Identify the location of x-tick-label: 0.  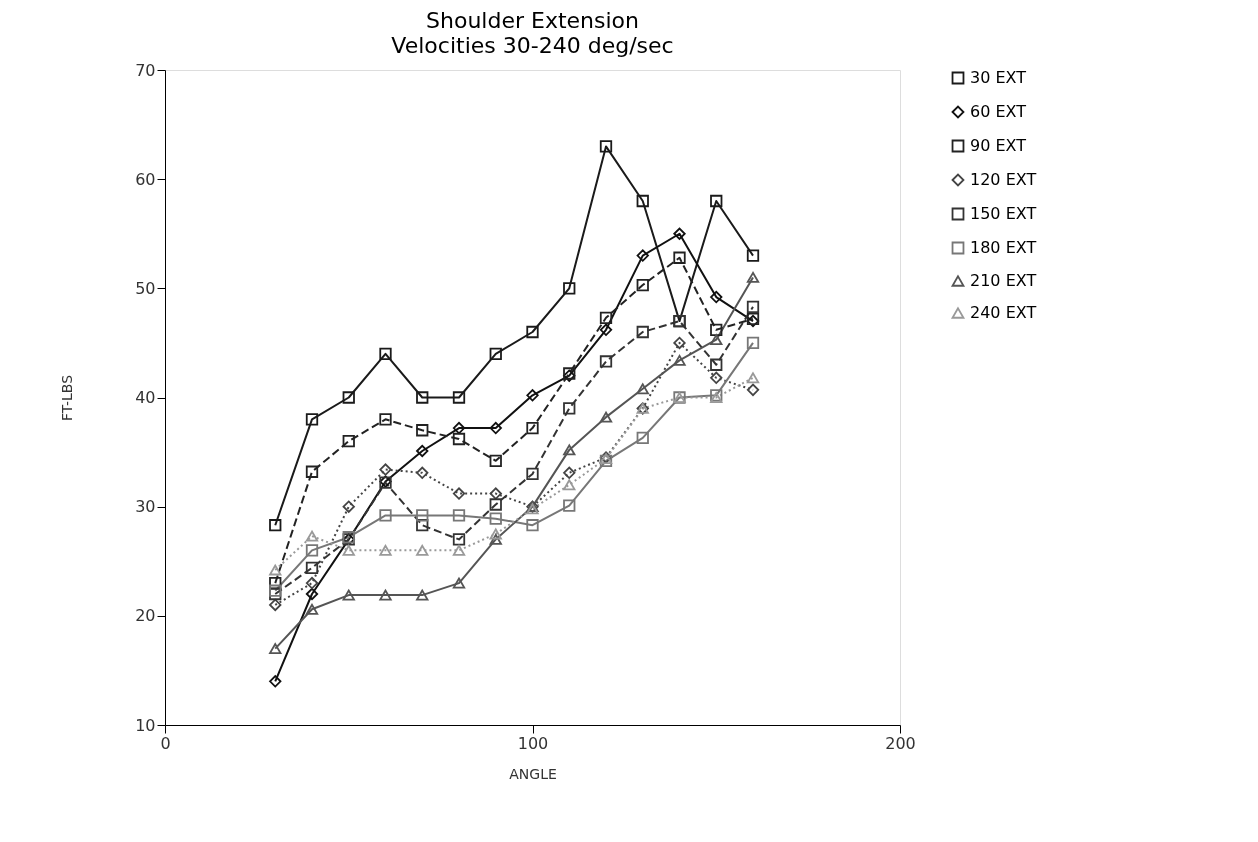
(165, 743).